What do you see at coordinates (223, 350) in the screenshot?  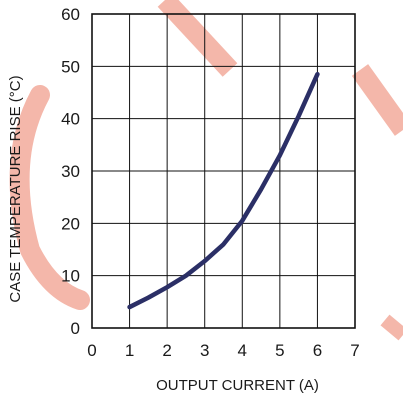 I see `x-tick-labels: 0 1 2 3 4 5 6 7` at bounding box center [223, 350].